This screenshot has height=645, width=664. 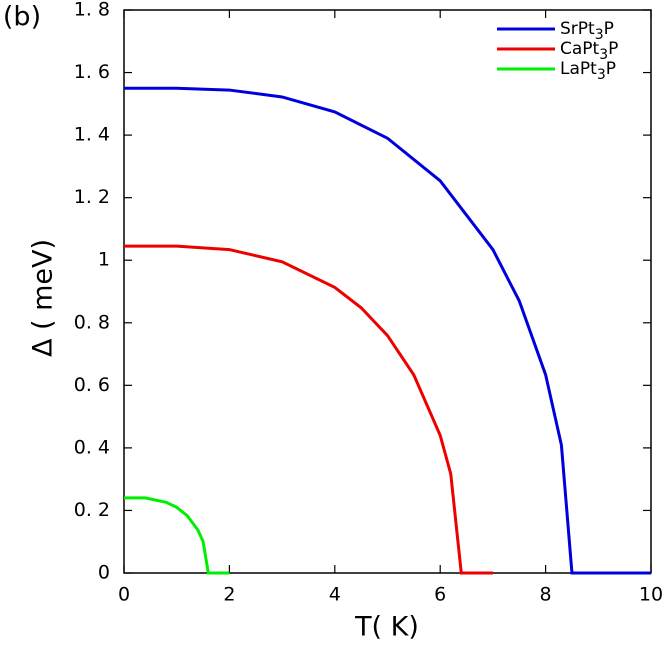 I want to click on panel-label: (b), so click(x=22, y=17).